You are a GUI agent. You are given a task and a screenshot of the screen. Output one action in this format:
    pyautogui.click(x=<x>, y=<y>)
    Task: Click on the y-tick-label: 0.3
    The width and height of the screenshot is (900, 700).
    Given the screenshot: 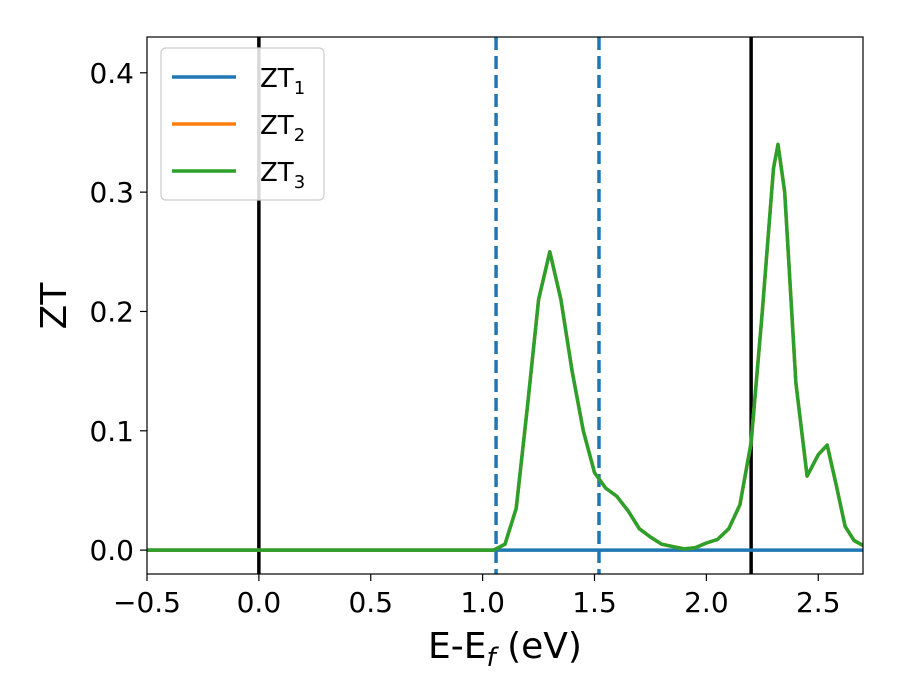 What is the action you would take?
    pyautogui.click(x=111, y=192)
    